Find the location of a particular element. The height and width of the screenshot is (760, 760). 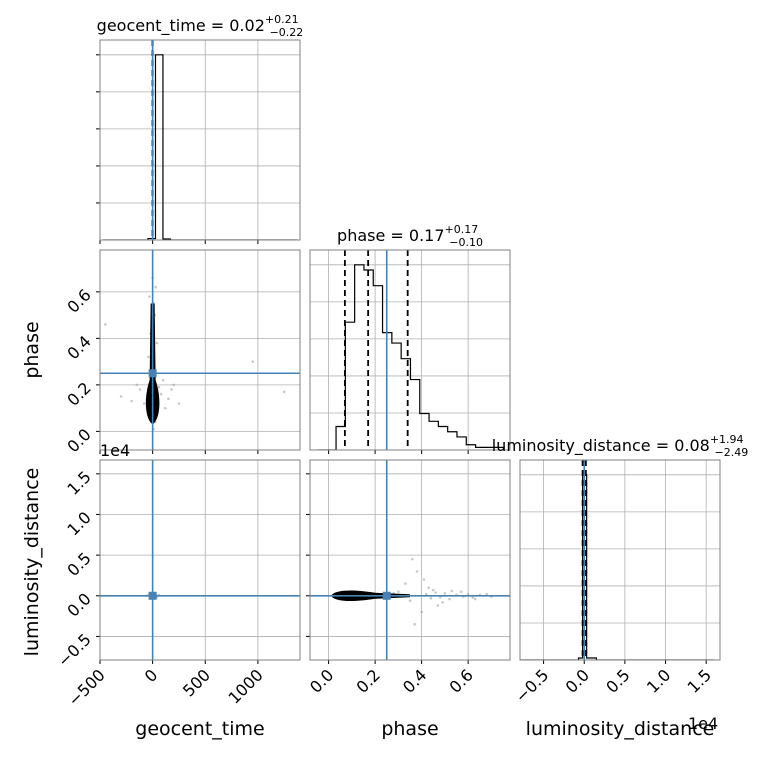

y-tick-label: 0.5 is located at coordinates (78, 564).